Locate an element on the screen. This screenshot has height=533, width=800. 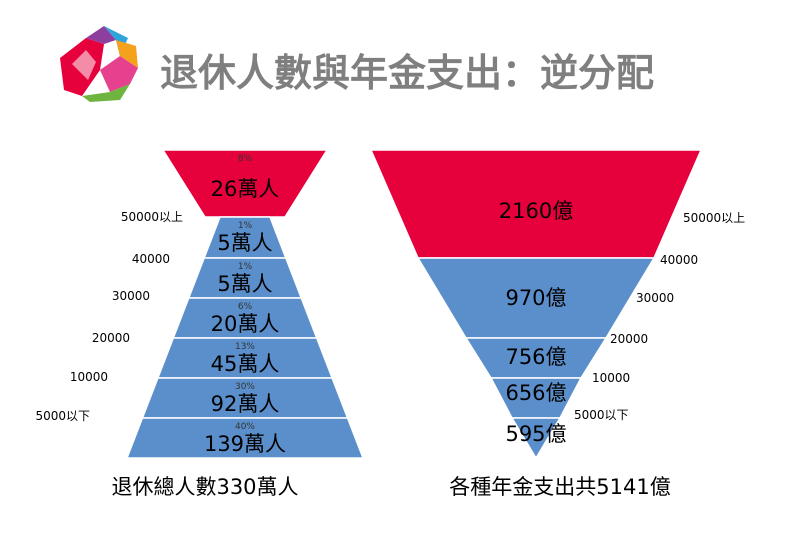
left-band-value: 45萬人 is located at coordinates (245, 364).